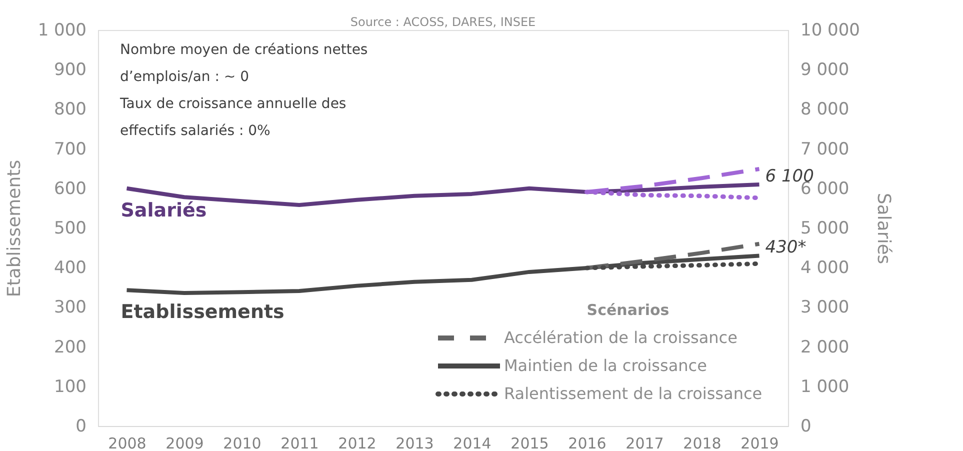 This screenshot has width=963, height=451. Describe the element at coordinates (702, 442) in the screenshot. I see `x-tick-label: 2018` at that location.